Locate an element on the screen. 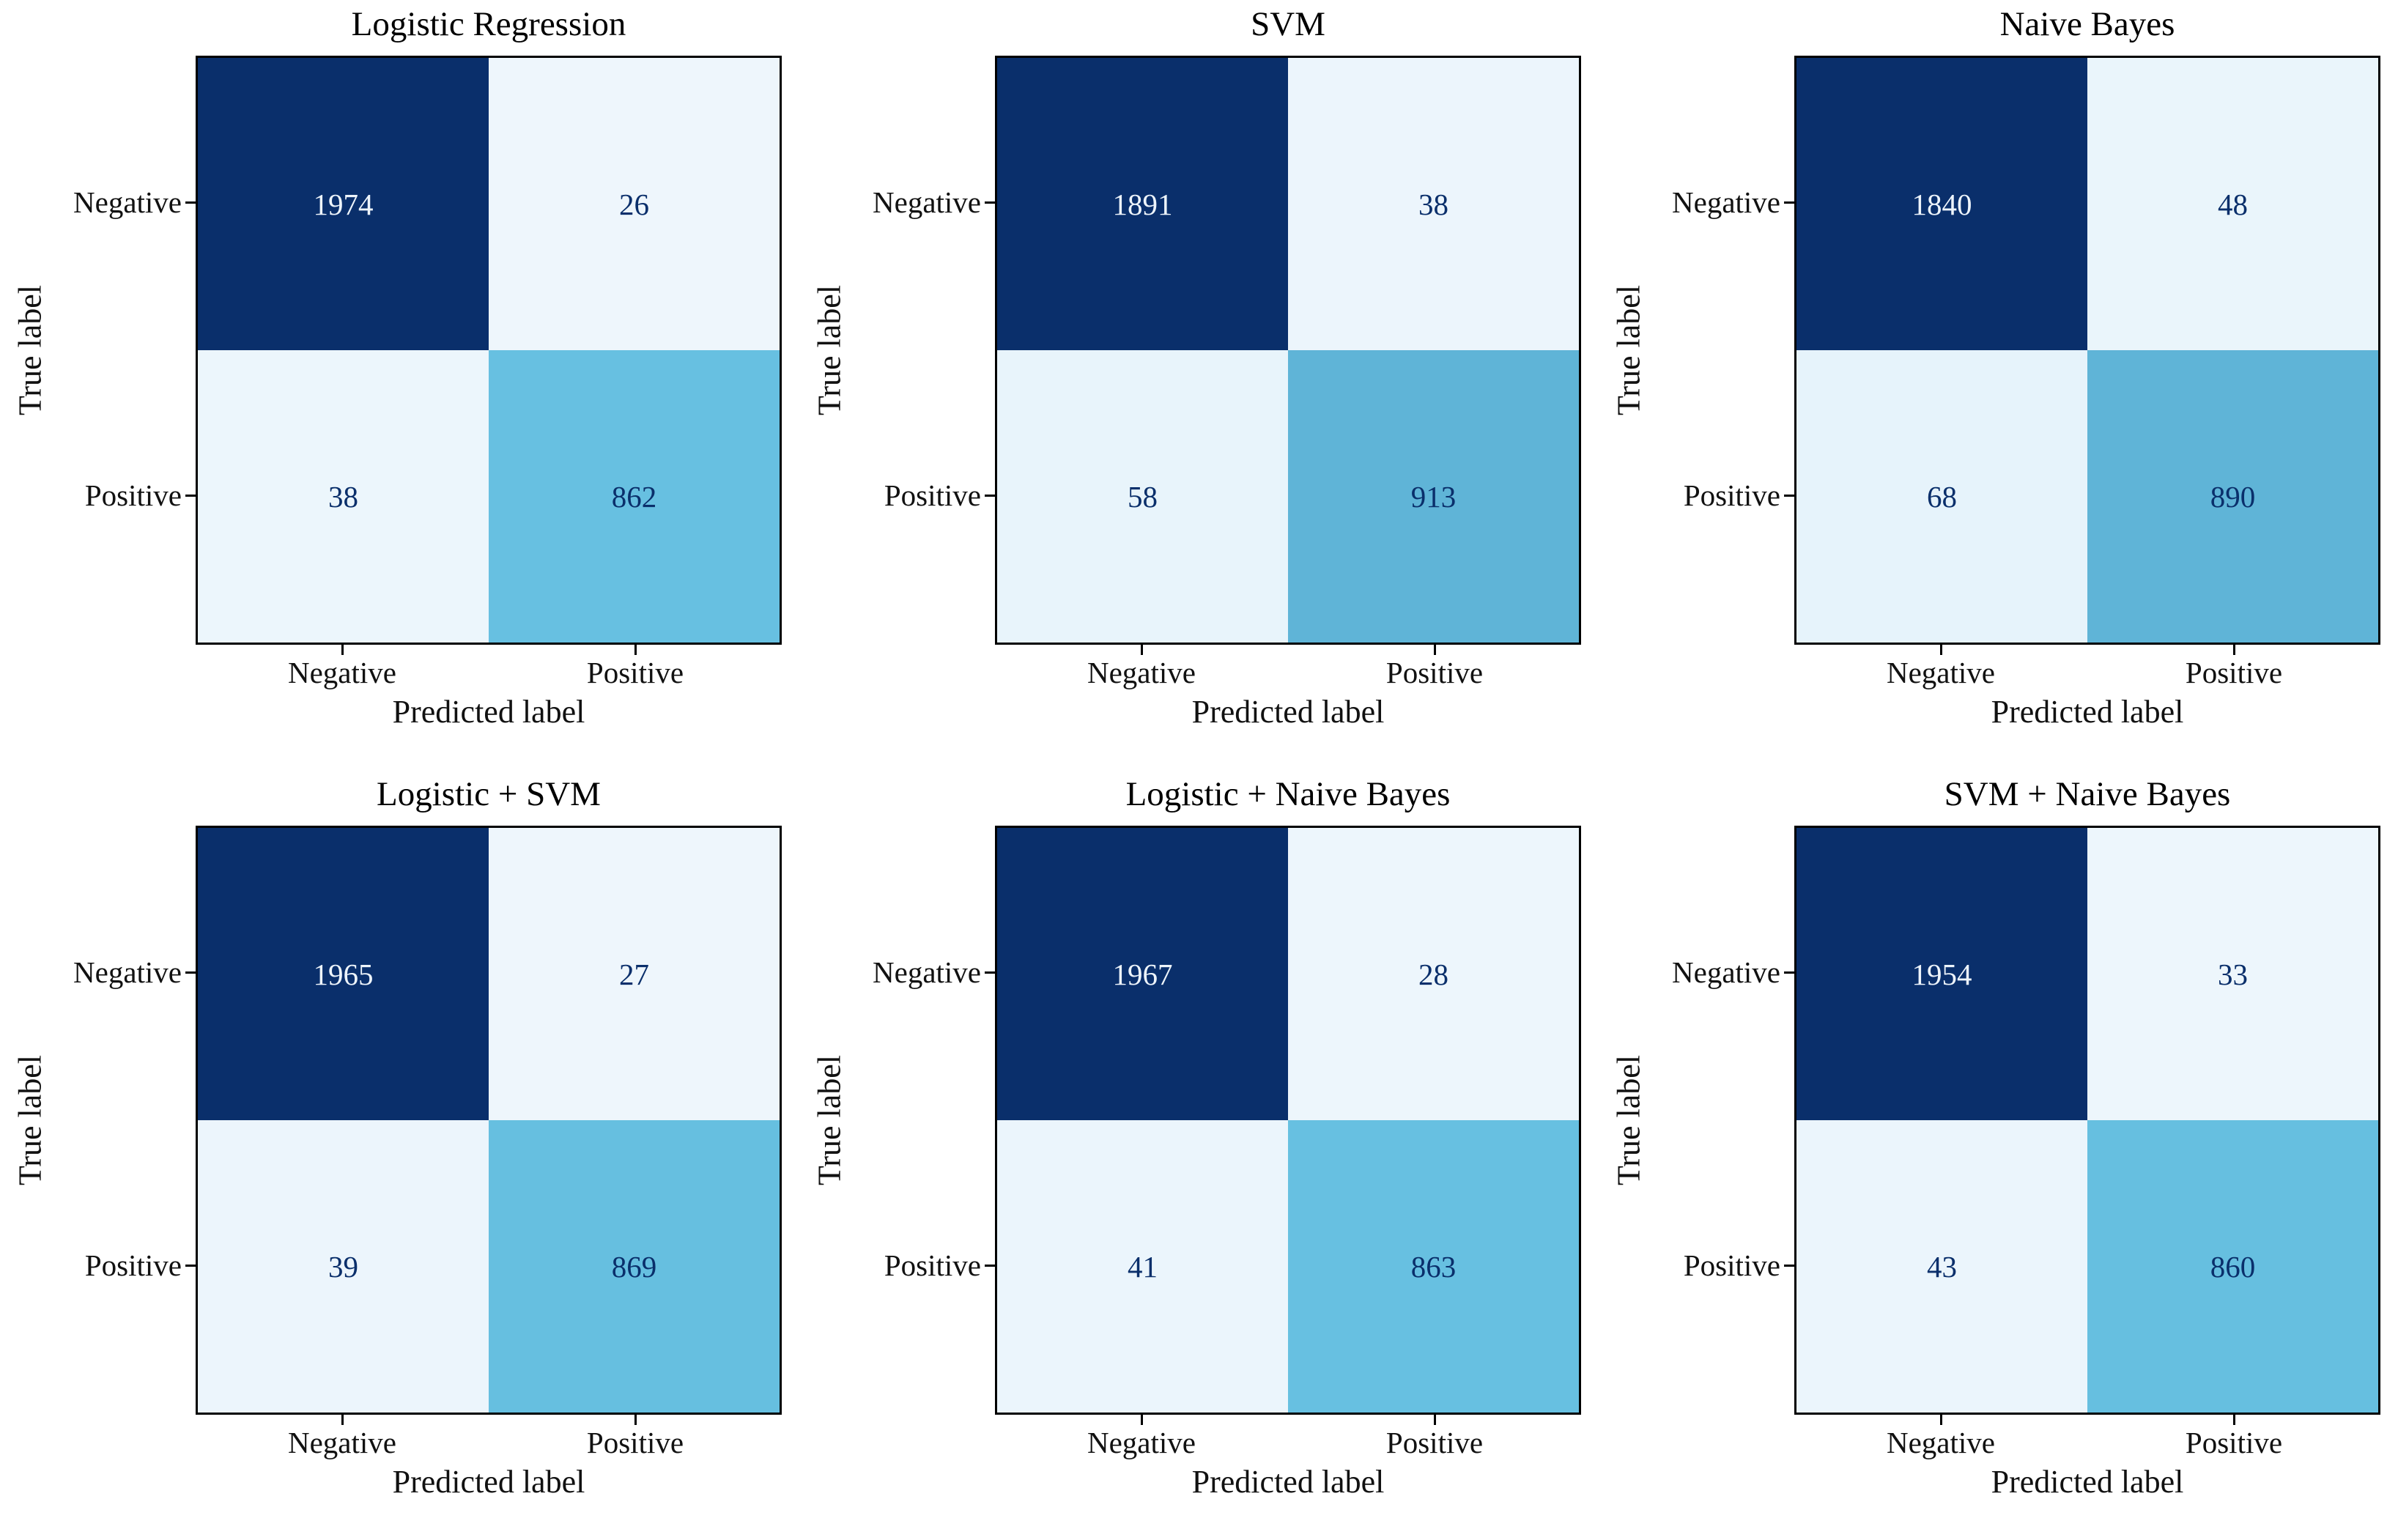  subplot-title: Naive Bayes is located at coordinates (2087, 24).